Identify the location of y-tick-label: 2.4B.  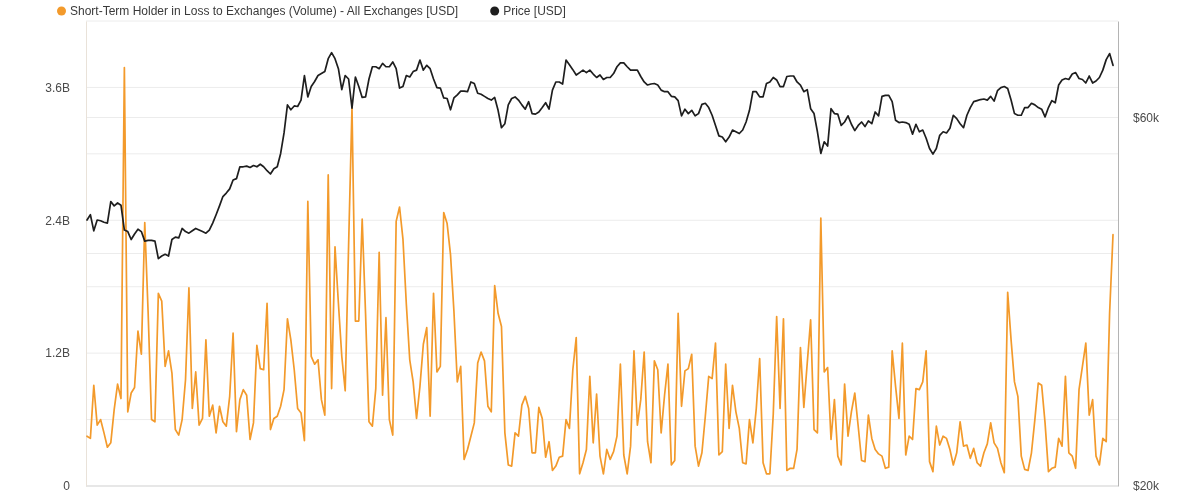
(57, 220).